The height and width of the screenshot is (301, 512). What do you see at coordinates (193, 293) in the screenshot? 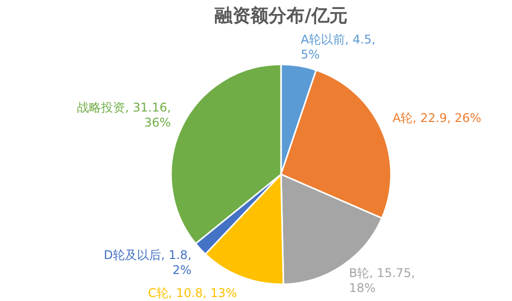
I see `slice-label: C轮, 10.8, 13%` at bounding box center [193, 293].